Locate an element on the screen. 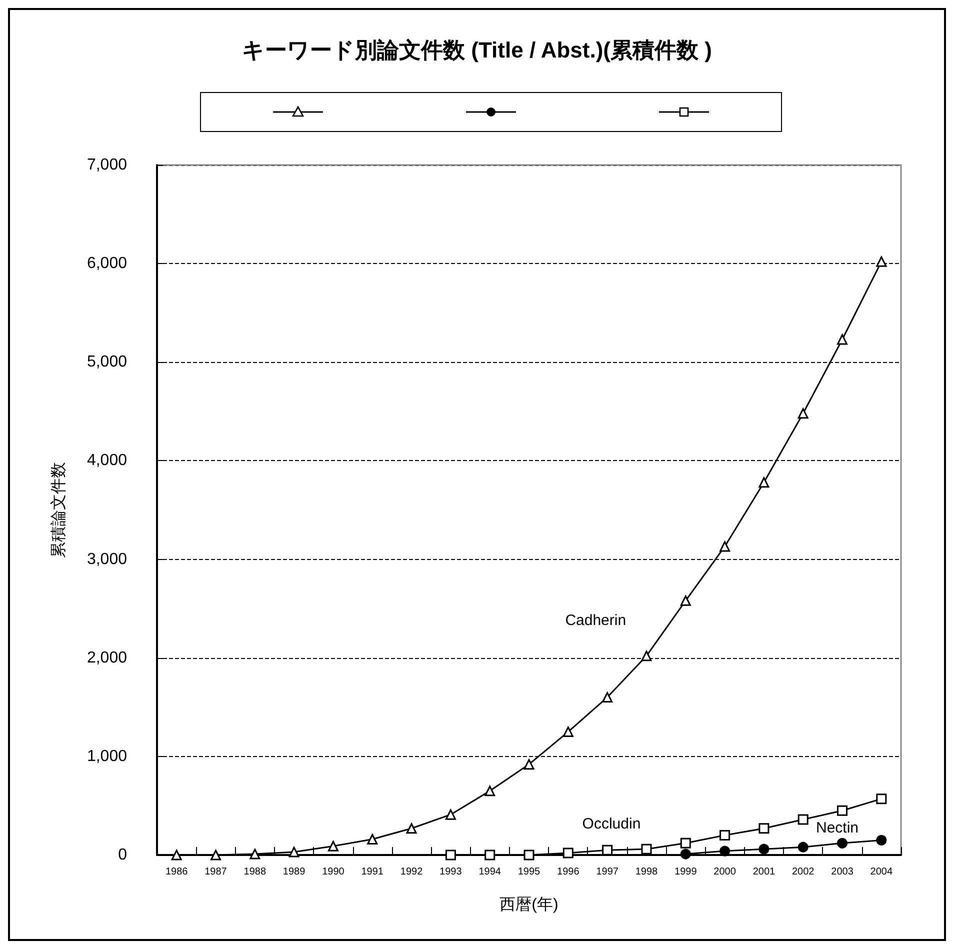 Image resolution: width=954 pixels, height=949 pixels. x-tick-label: 1999 is located at coordinates (686, 872).